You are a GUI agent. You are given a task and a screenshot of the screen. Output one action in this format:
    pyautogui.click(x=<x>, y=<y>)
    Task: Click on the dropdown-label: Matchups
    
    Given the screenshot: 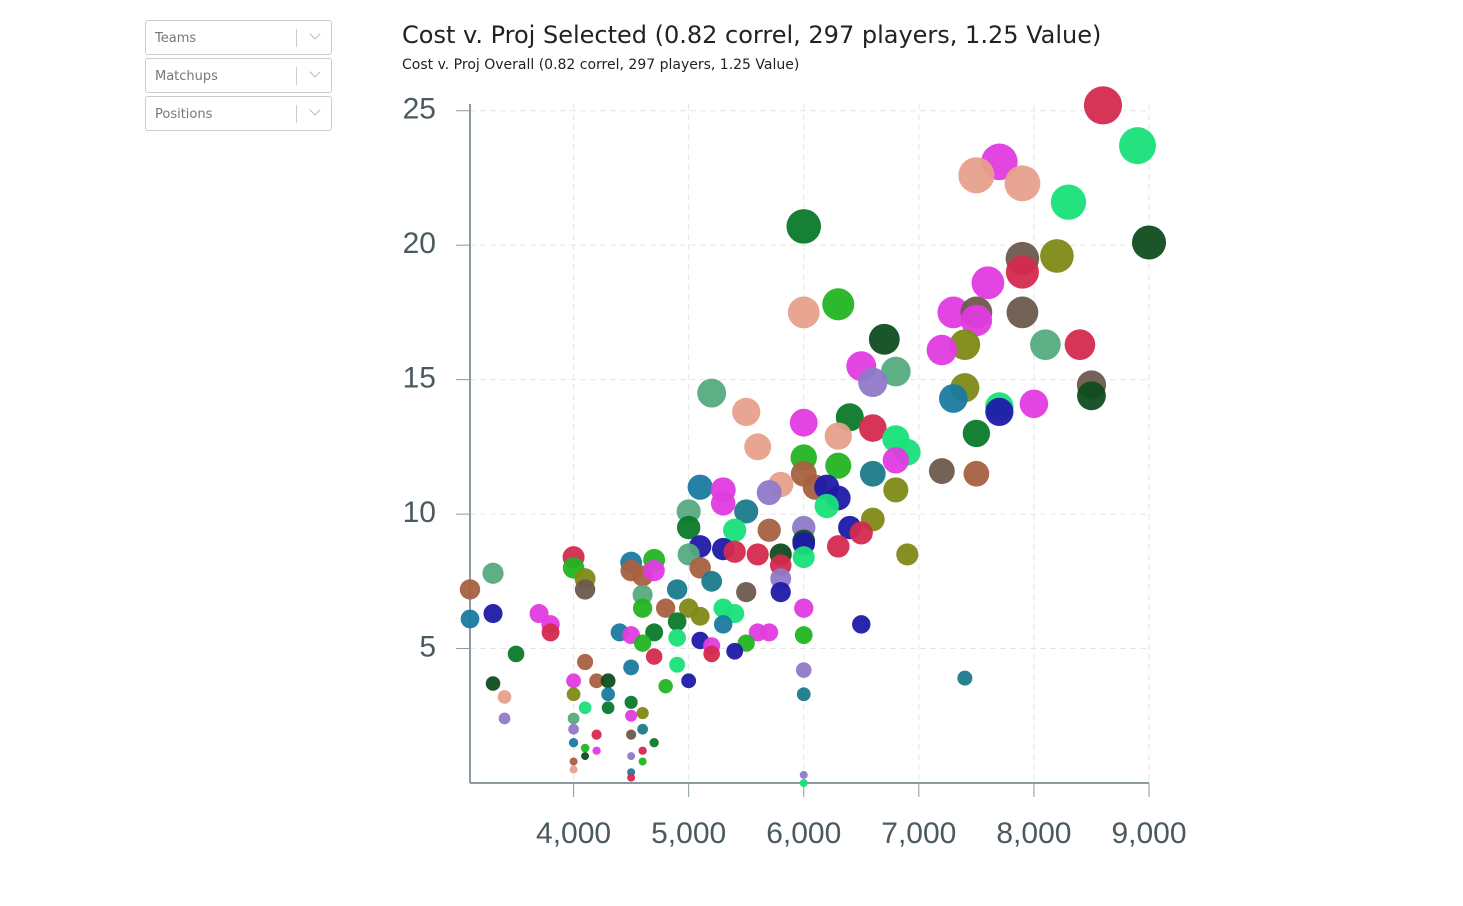 What is the action you would take?
    pyautogui.click(x=186, y=76)
    